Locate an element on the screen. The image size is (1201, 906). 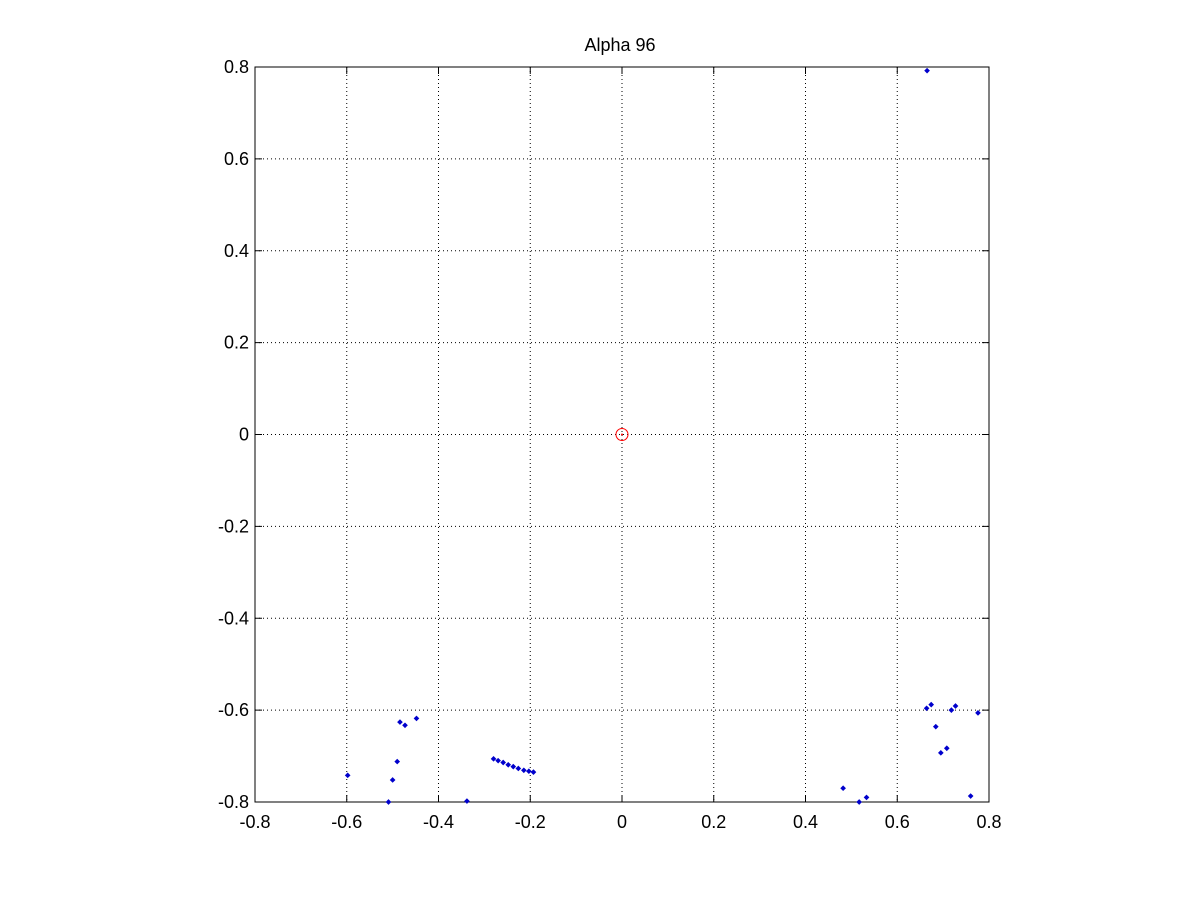
y-tick-label: 0.4 is located at coordinates (236, 251).